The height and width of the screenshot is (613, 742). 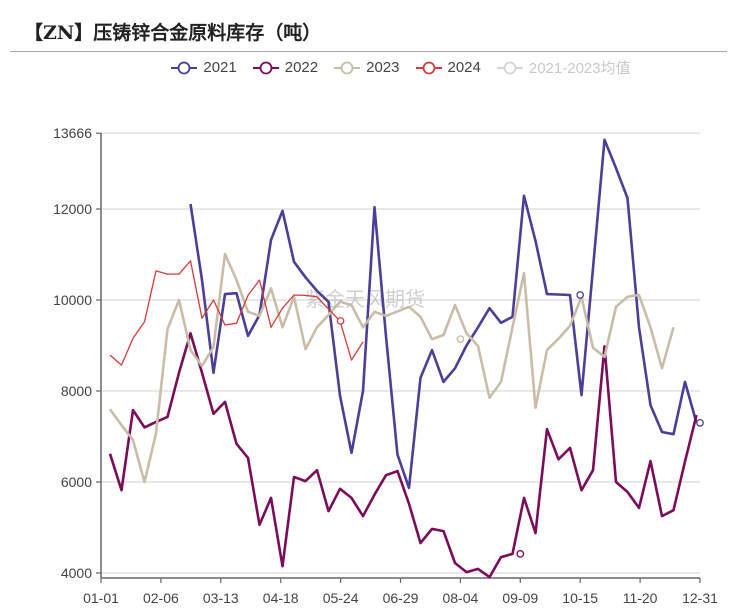 What do you see at coordinates (401, 598) in the screenshot?
I see `x-tick-label: 06-29` at bounding box center [401, 598].